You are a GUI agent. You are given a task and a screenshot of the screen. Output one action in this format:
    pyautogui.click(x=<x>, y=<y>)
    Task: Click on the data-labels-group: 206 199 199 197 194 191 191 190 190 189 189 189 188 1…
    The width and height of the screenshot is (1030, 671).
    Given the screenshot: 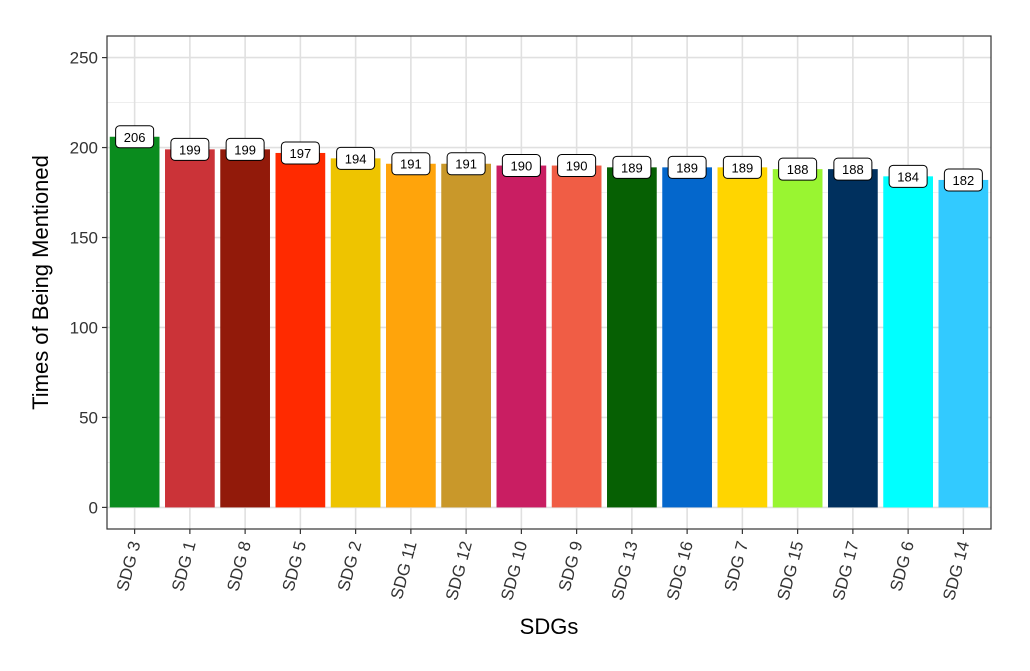 What is the action you would take?
    pyautogui.click(x=549, y=158)
    